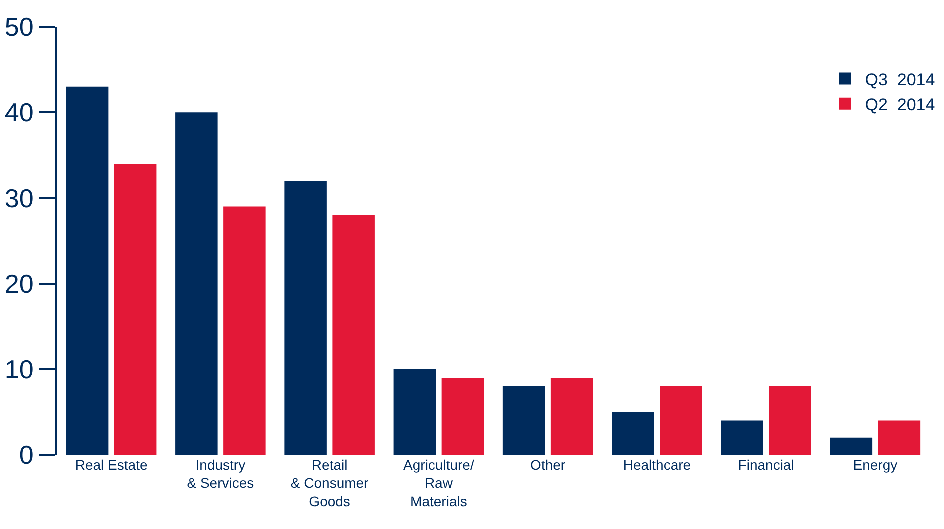  I want to click on y-tick-label: 40, so click(19, 113).